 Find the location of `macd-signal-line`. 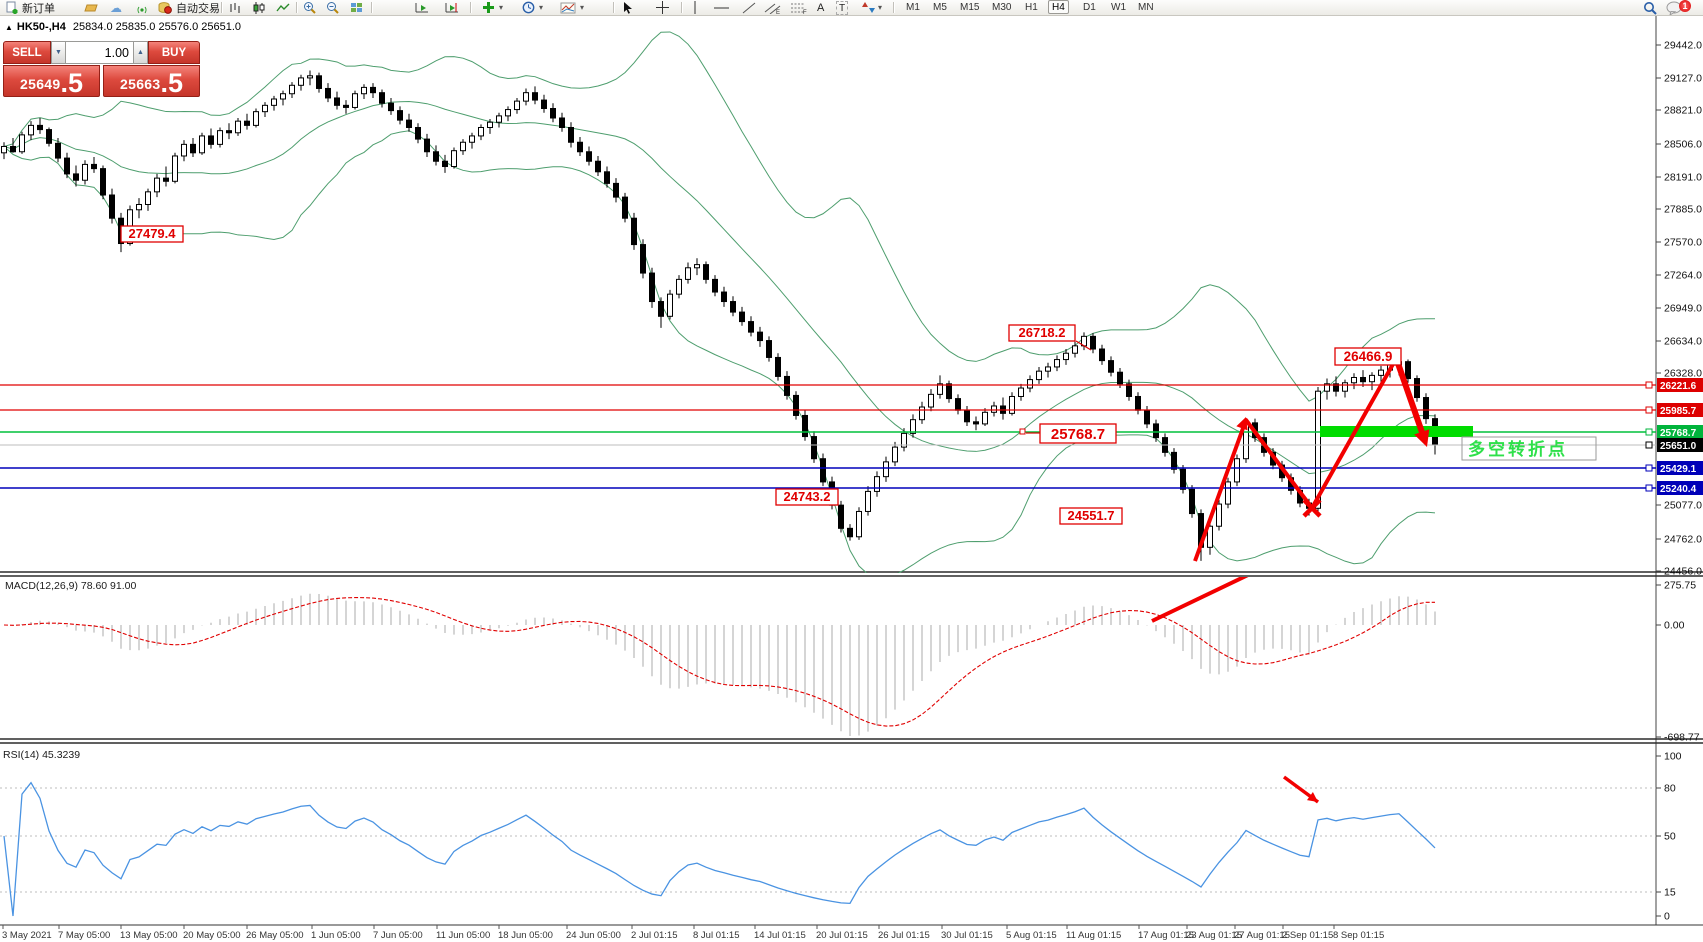

macd-signal-line is located at coordinates (719, 662).